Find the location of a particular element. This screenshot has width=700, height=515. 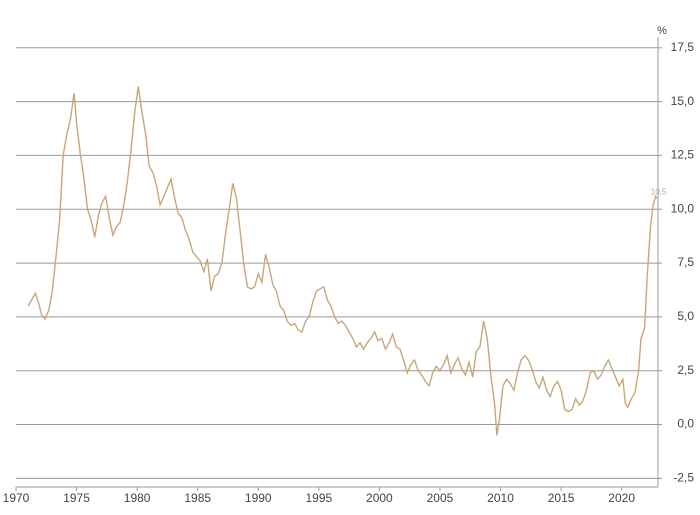

x-tick-label: 2020 is located at coordinates (621, 498).